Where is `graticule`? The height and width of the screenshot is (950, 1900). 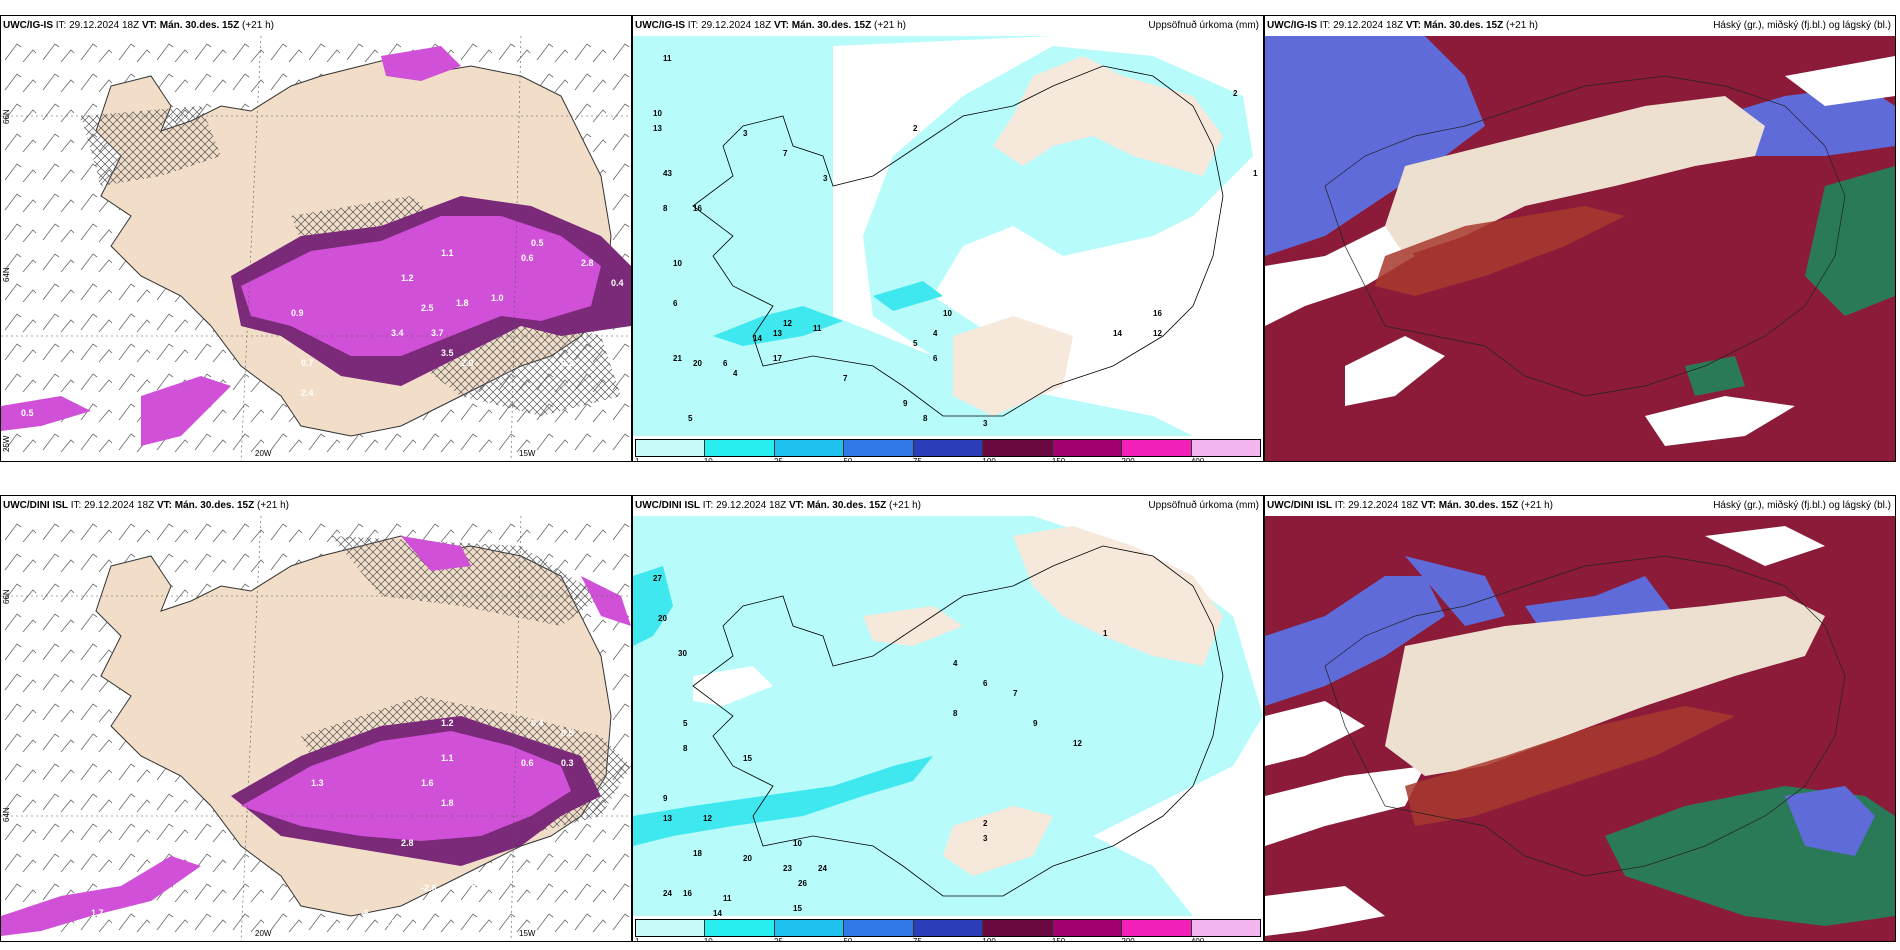
graticule is located at coordinates (316, 728).